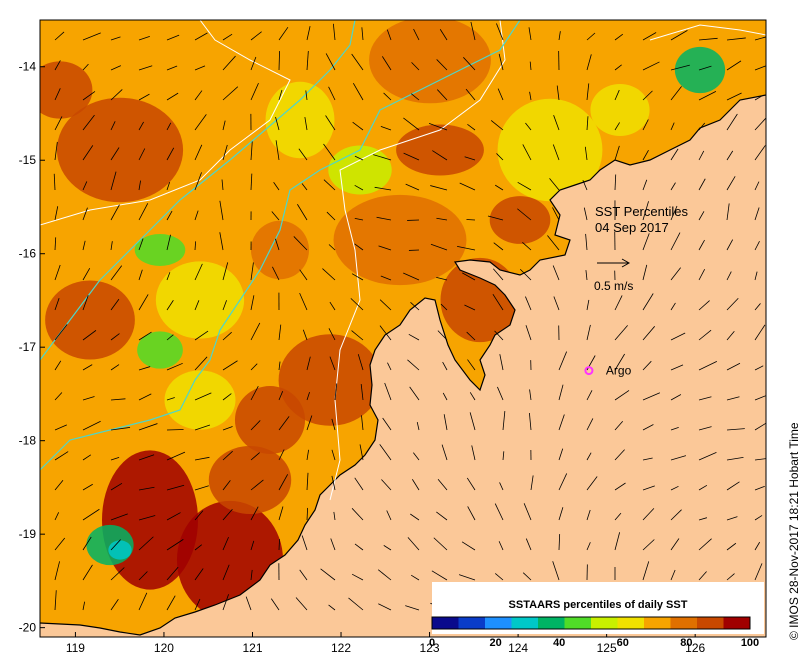  Describe the element at coordinates (695, 648) in the screenshot. I see `x-tick-label: 126` at that location.